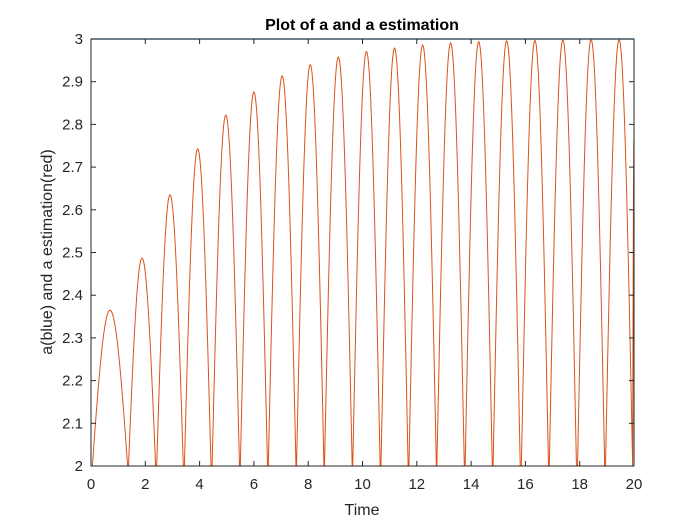  What do you see at coordinates (47, 251) in the screenshot?
I see `y-axis-label: a(blue) and a estimation(red)` at bounding box center [47, 251].